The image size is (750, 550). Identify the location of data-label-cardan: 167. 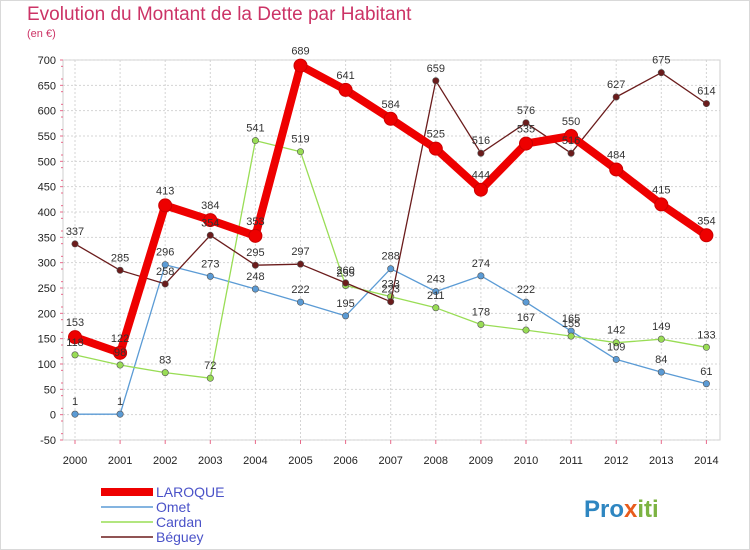
(526, 318).